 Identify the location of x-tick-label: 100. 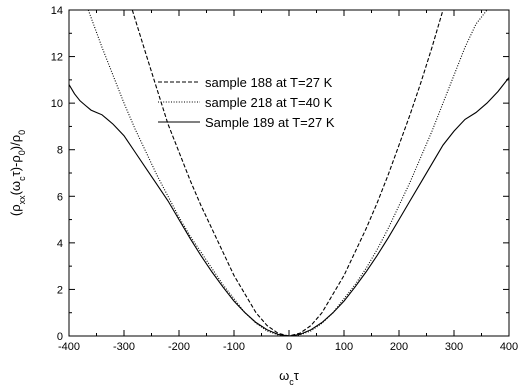
(344, 347).